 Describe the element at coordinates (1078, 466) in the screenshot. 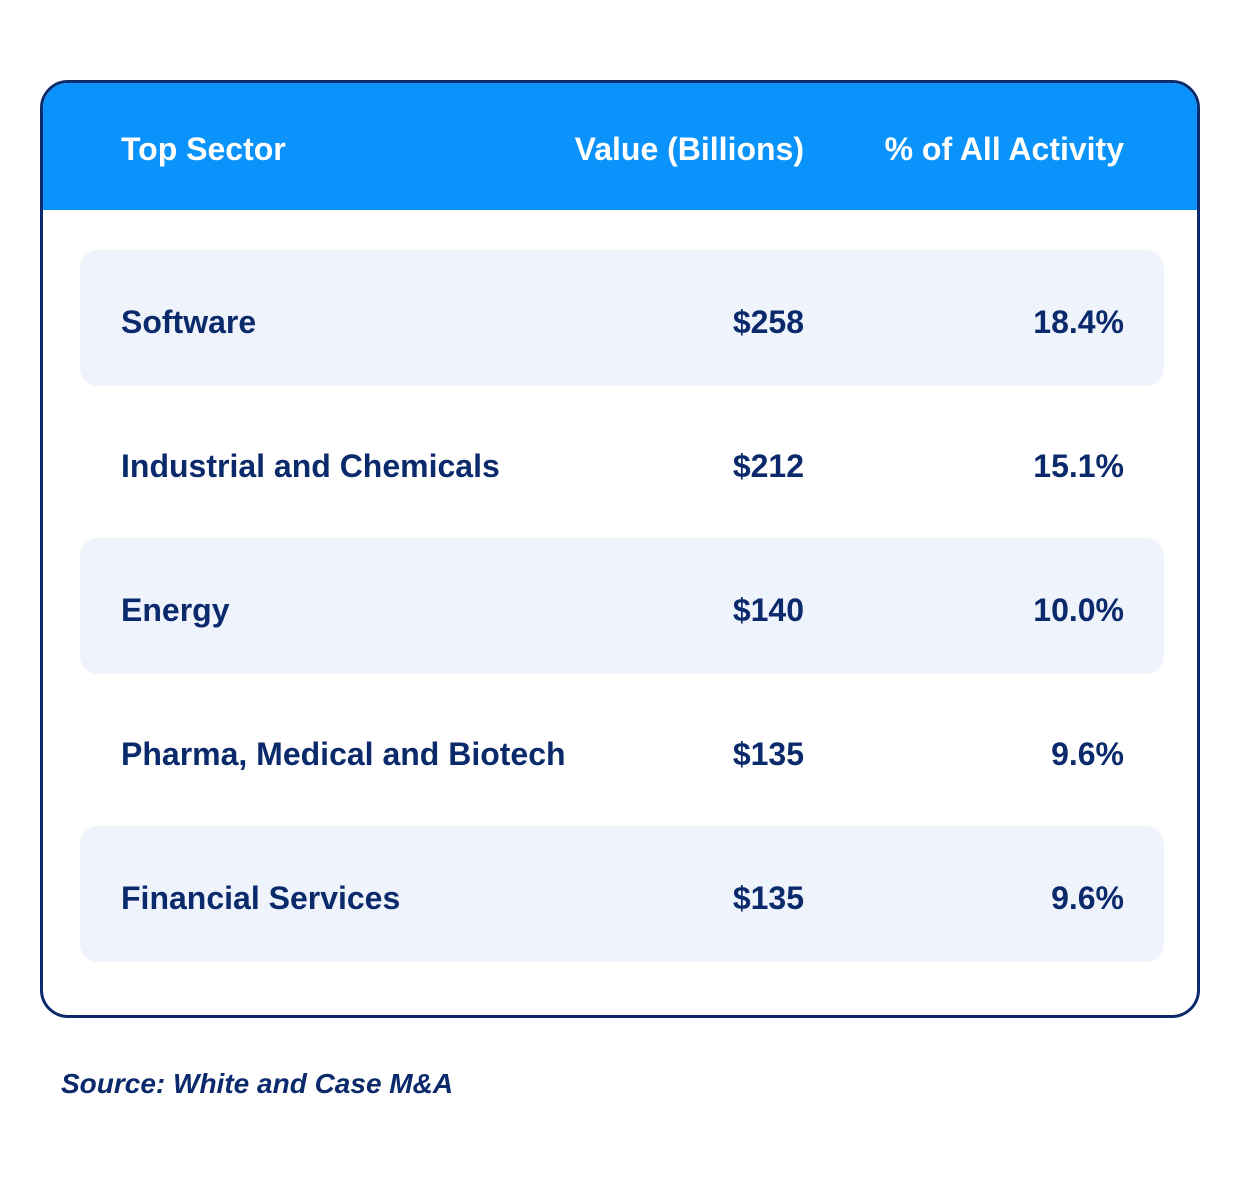

I see `percent-cell: 15.1%` at that location.